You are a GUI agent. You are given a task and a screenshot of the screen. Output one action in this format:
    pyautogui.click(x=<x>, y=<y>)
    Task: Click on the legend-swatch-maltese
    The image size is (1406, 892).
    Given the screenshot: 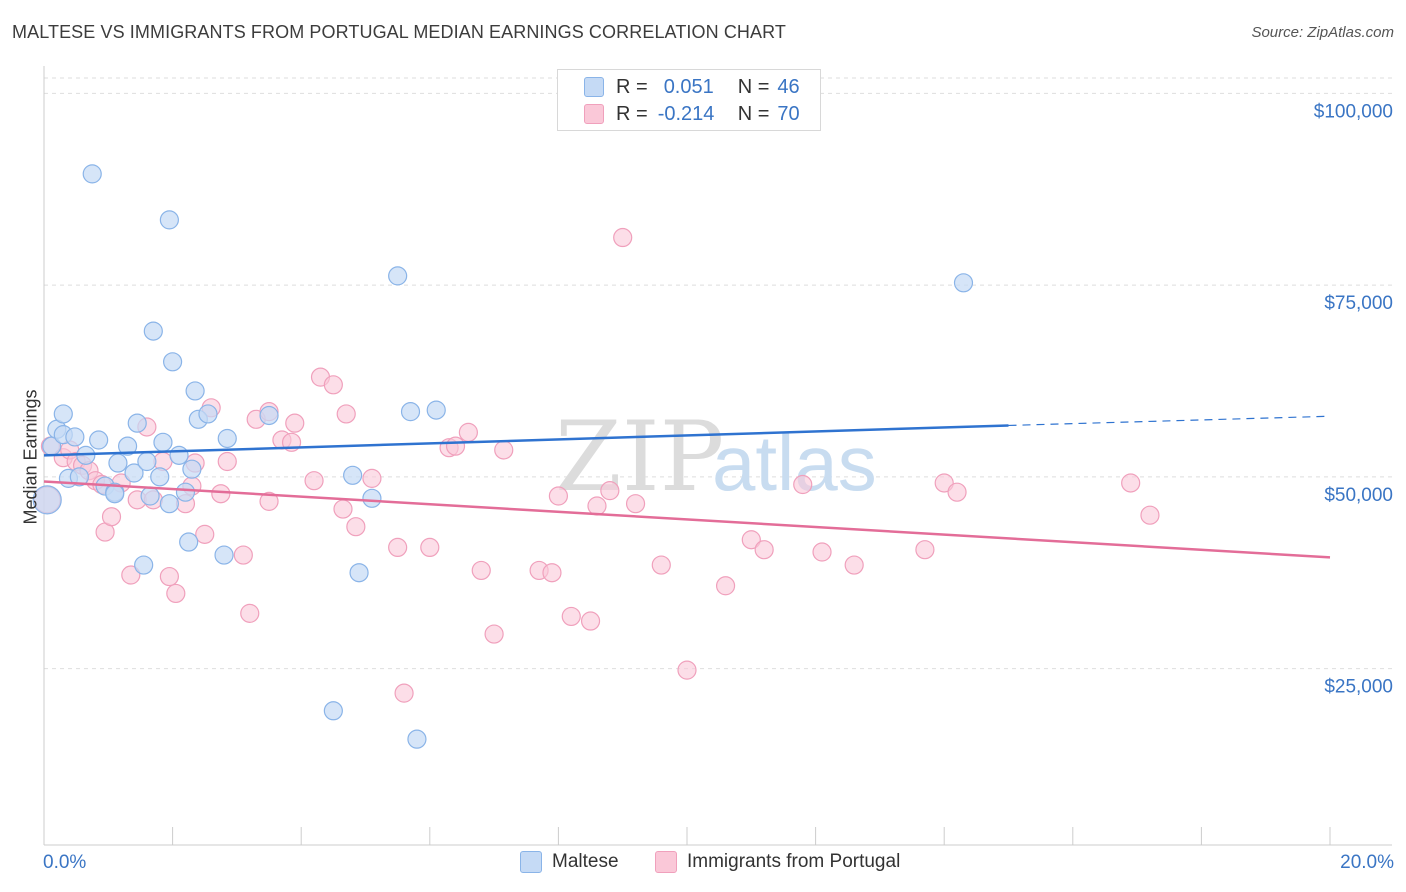 What is the action you would take?
    pyautogui.click(x=594, y=87)
    